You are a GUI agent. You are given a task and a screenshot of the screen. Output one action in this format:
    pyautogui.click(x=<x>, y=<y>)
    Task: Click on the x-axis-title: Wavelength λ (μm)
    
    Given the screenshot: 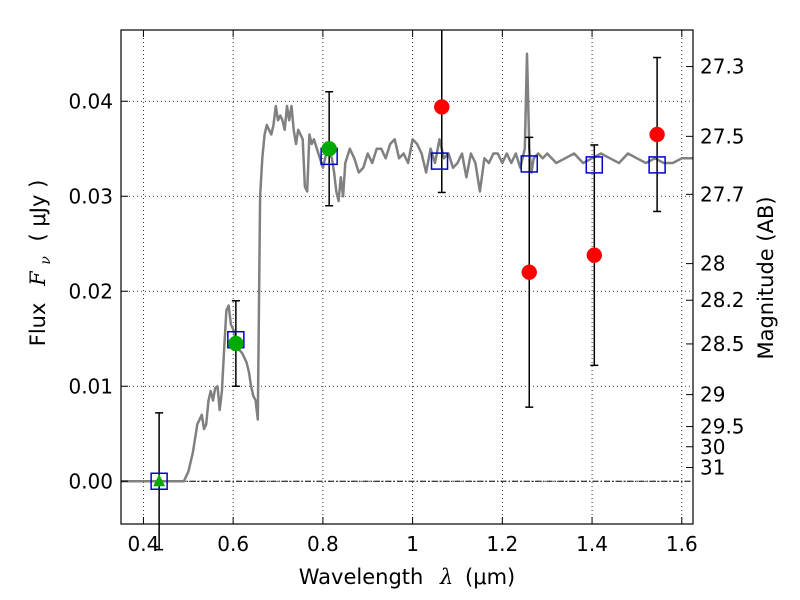 What is the action you would take?
    pyautogui.click(x=407, y=577)
    